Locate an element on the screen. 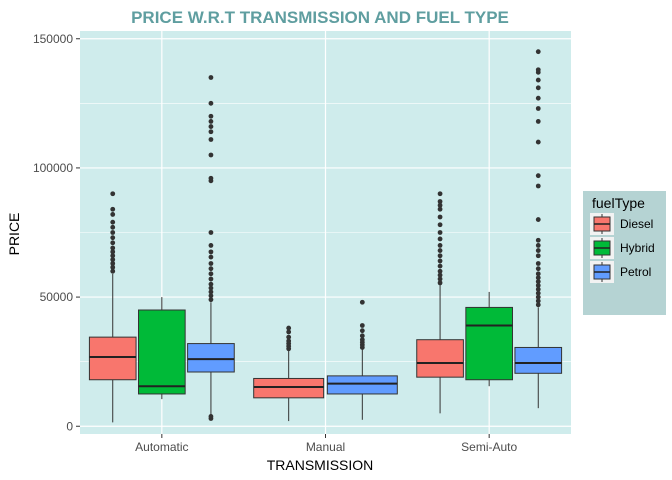  y-axis: 0 50000 100000 150000 is located at coordinates (56, 232).